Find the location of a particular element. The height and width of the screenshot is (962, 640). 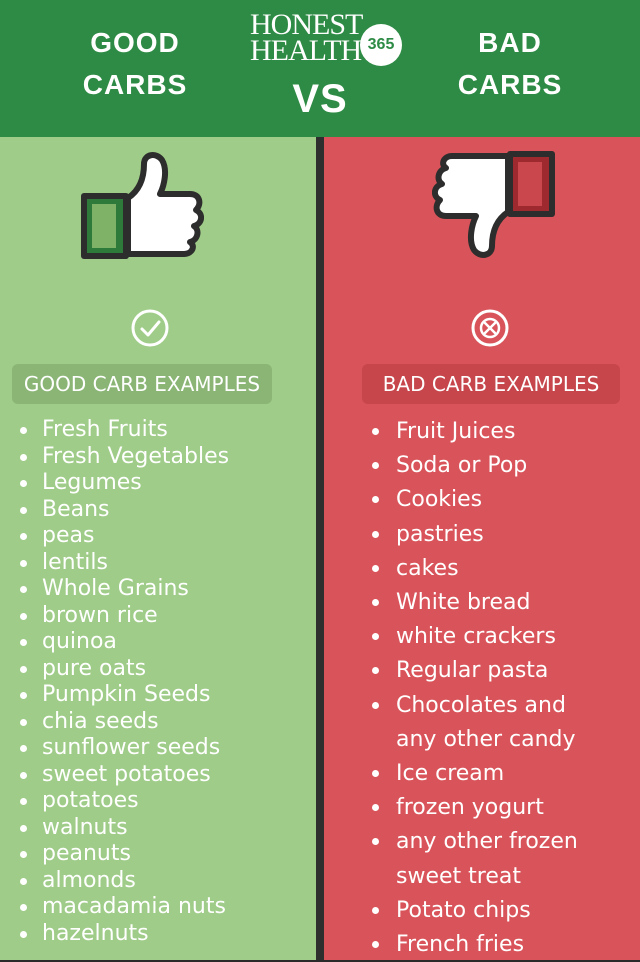

good-carb-item: chia seeds is located at coordinates (124, 722).